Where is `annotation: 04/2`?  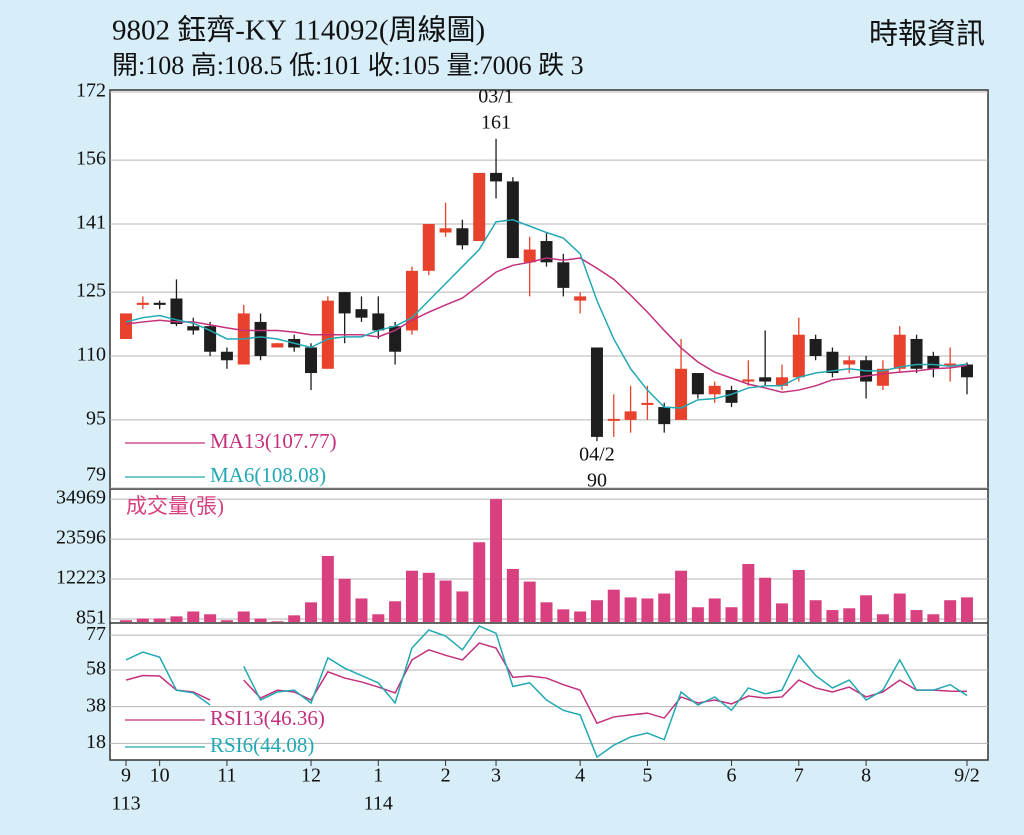 annotation: 04/2 is located at coordinates (597, 455).